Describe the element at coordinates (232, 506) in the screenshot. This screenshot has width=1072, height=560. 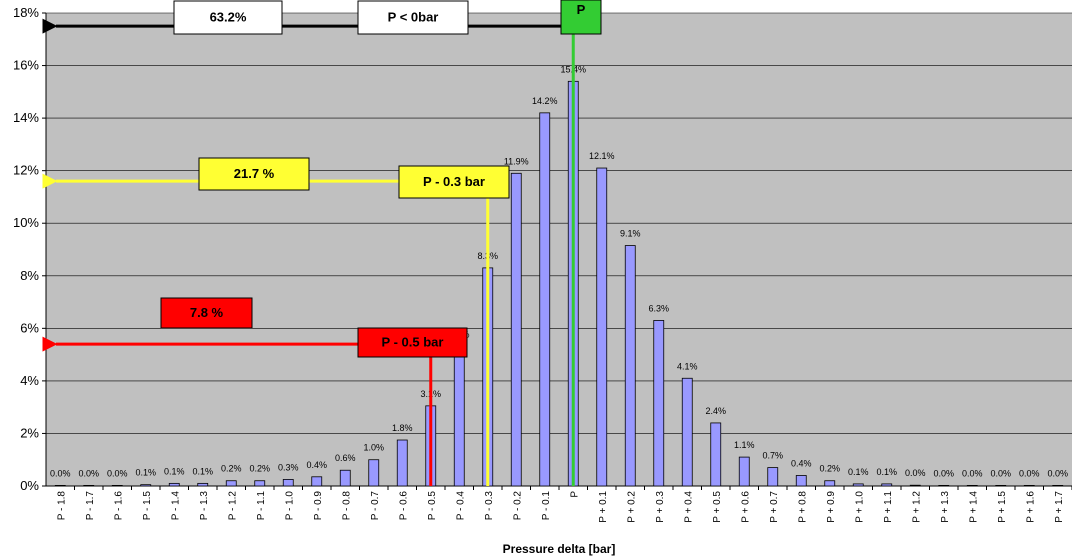
I see `x-tick-label: P - 1.2` at that location.